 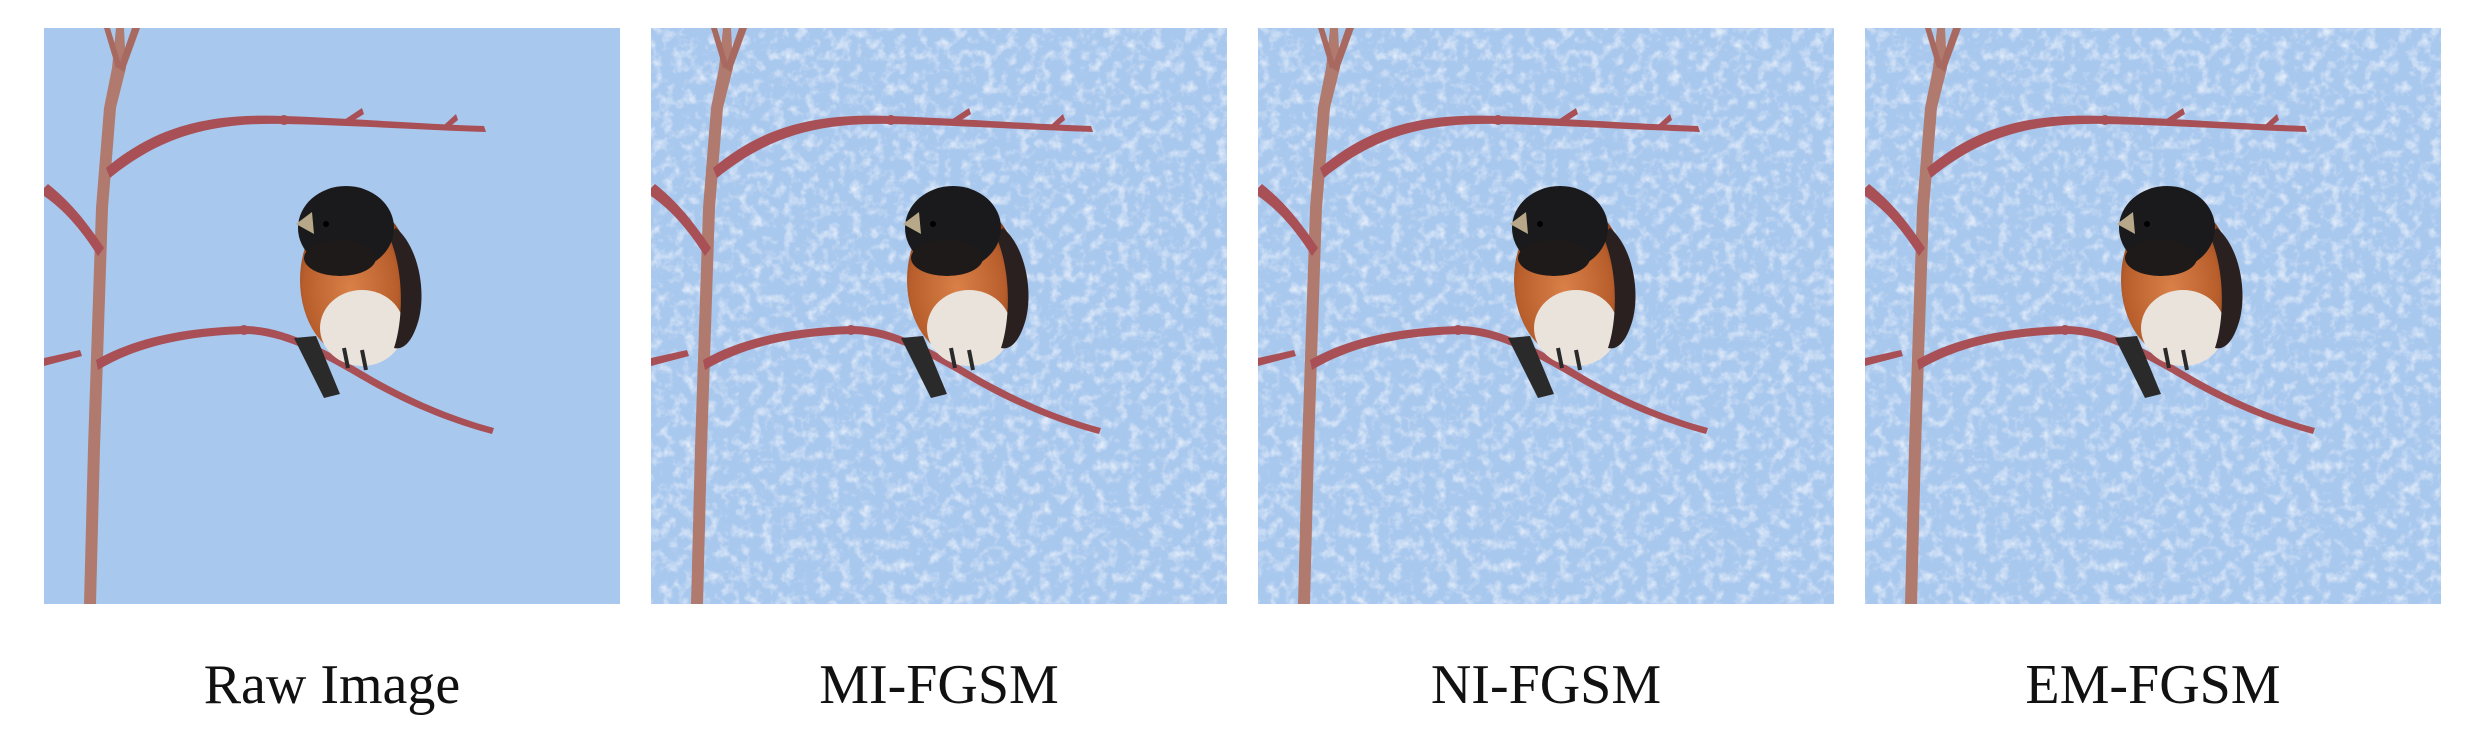 I want to click on caption-ni-fgsm: NI-FGSM, so click(x=1546, y=685).